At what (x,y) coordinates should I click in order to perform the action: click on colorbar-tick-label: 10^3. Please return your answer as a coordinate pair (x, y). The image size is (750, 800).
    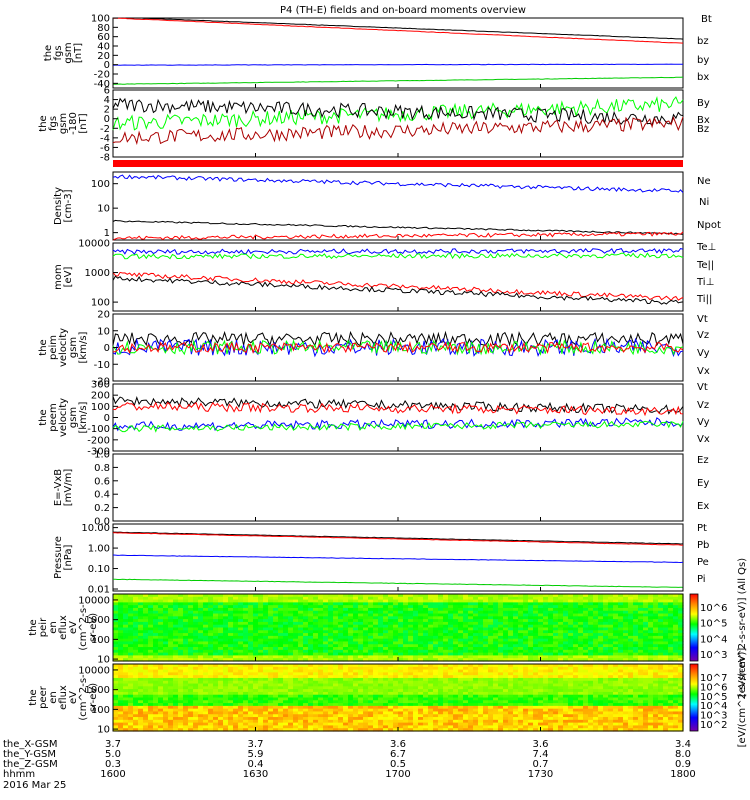
    Looking at the image, I should click on (713, 655).